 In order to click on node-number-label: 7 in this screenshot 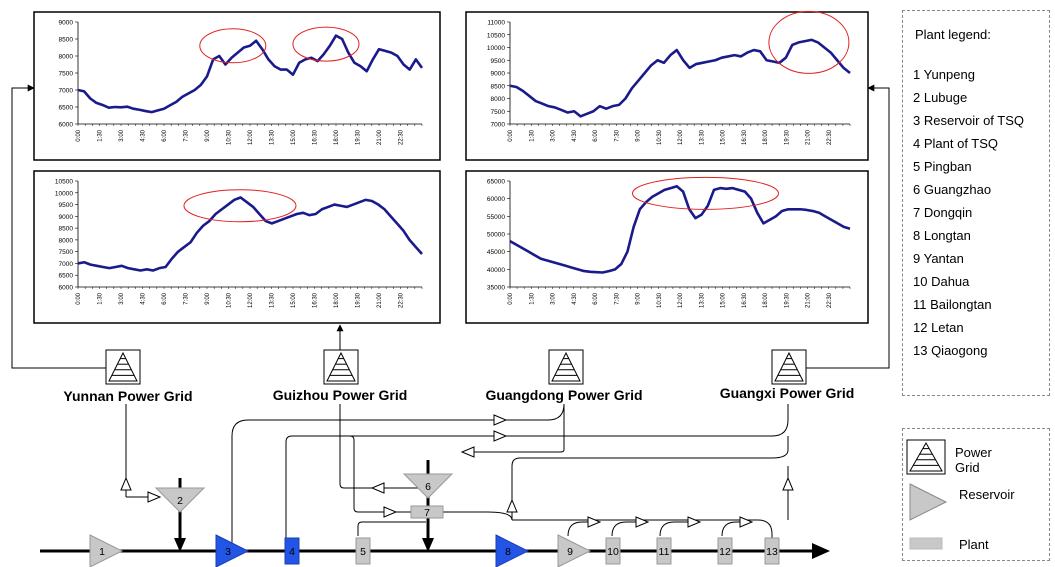, I will do `click(427, 513)`.